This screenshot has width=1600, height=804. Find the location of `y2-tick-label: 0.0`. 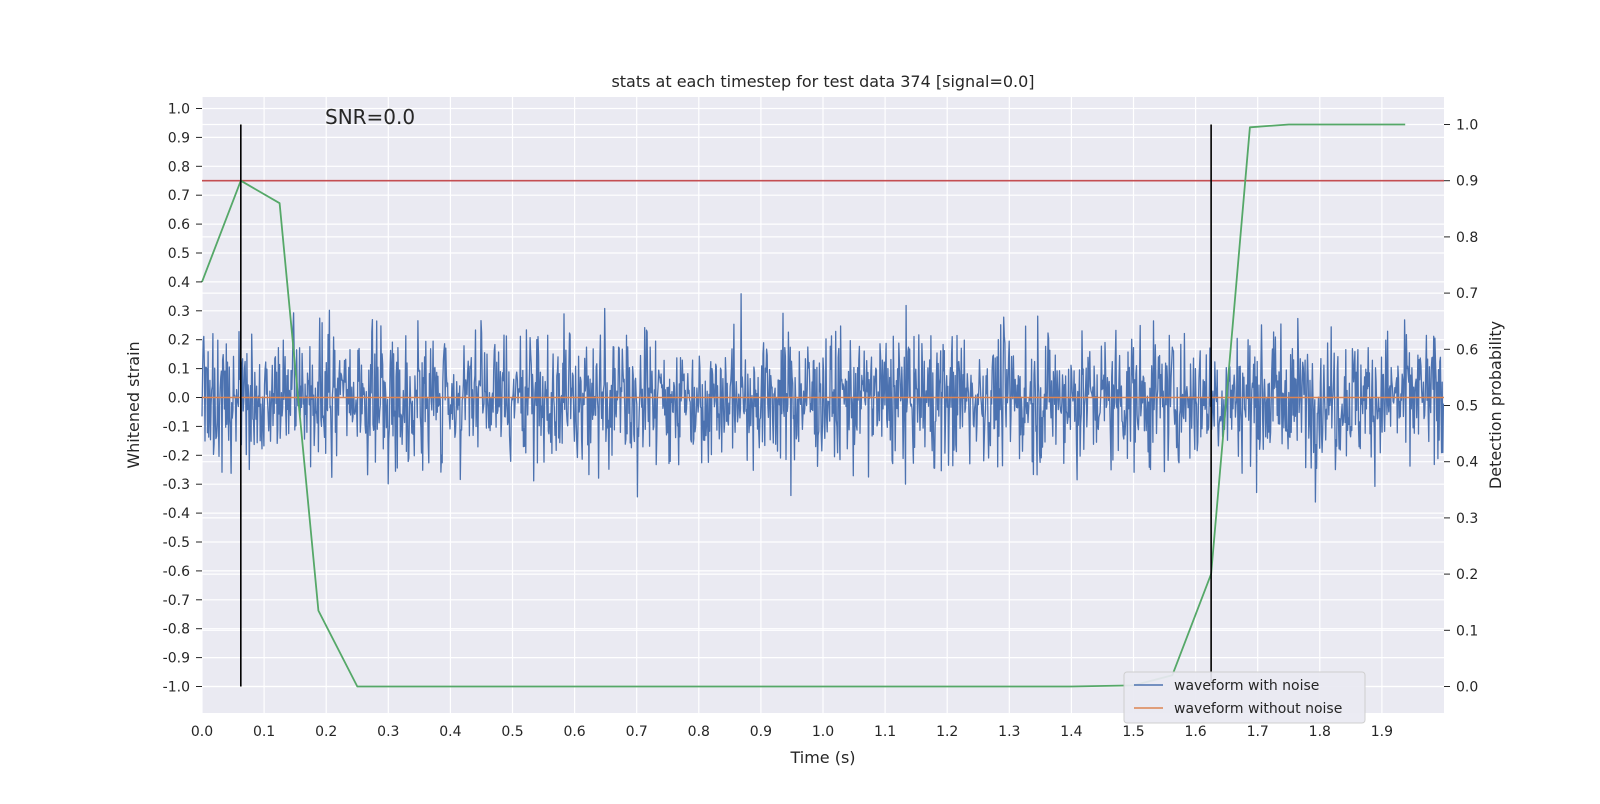

y2-tick-label: 0.0 is located at coordinates (1467, 688).